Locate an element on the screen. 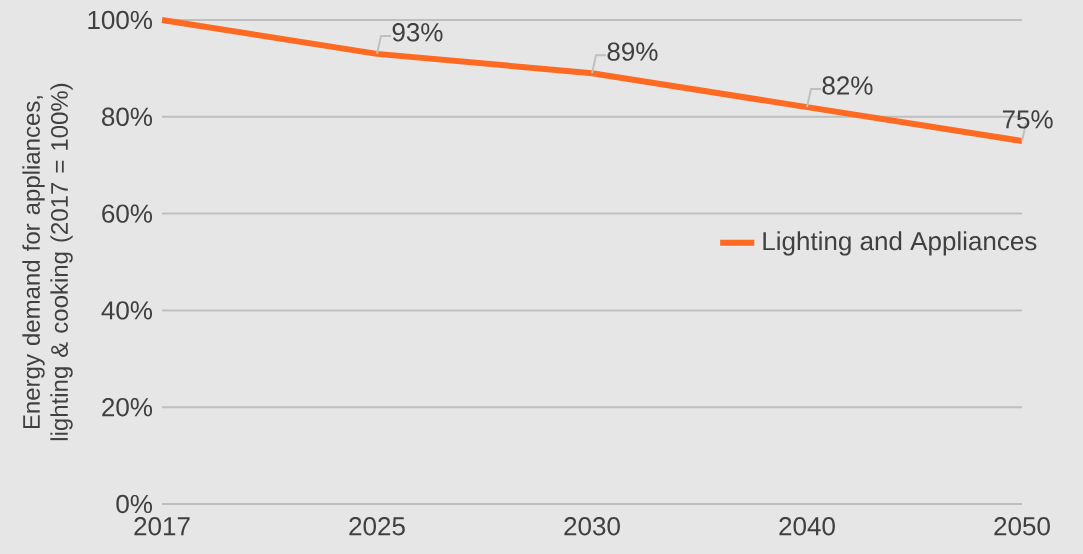 This screenshot has width=1083, height=554. data-label: 89% is located at coordinates (632, 51).